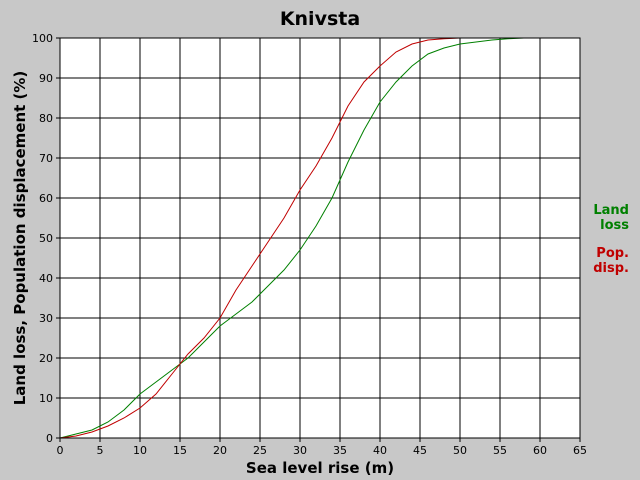 The height and width of the screenshot is (480, 640). I want to click on legend-entry-land-loss: Land, so click(611, 210).